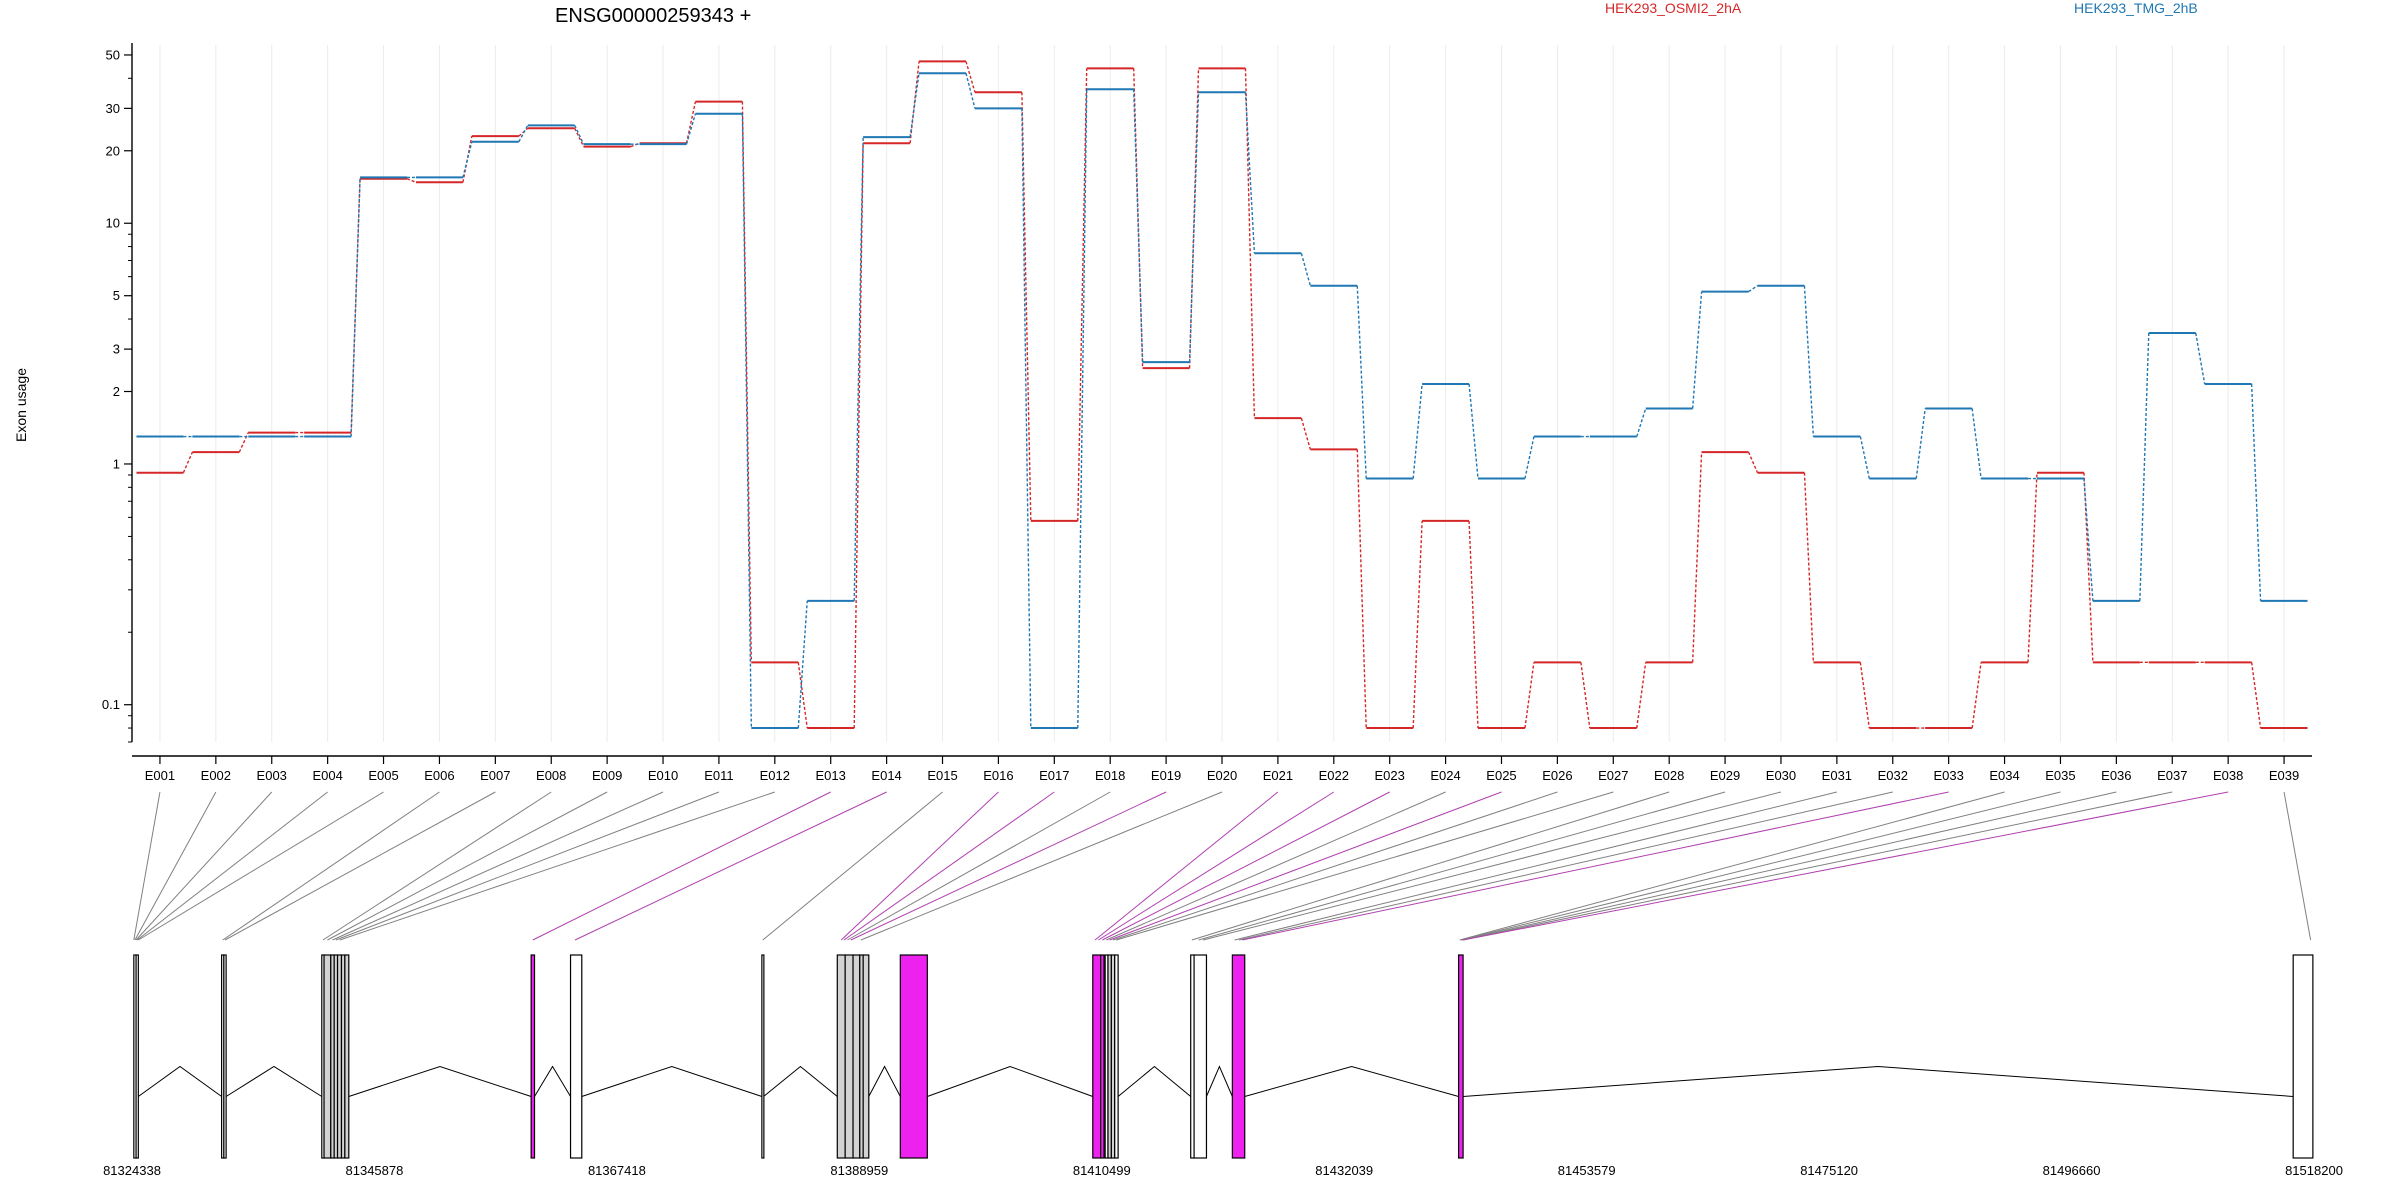 This screenshot has width=2400, height=1200. What do you see at coordinates (1460, 1056) in the screenshot?
I see `exon-block-e030` at bounding box center [1460, 1056].